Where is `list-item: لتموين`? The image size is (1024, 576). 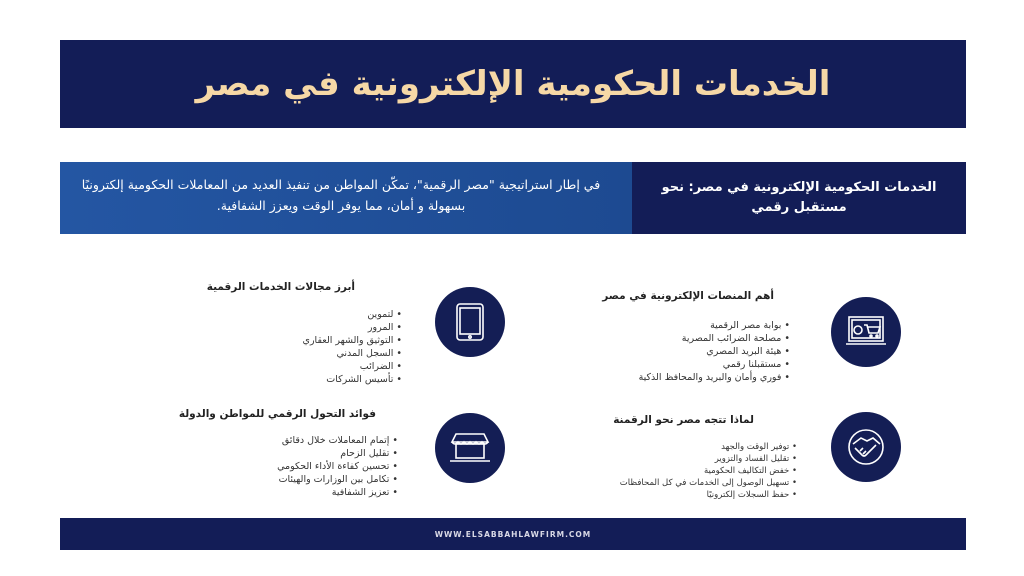
list-item: لتموين is located at coordinates (352, 314).